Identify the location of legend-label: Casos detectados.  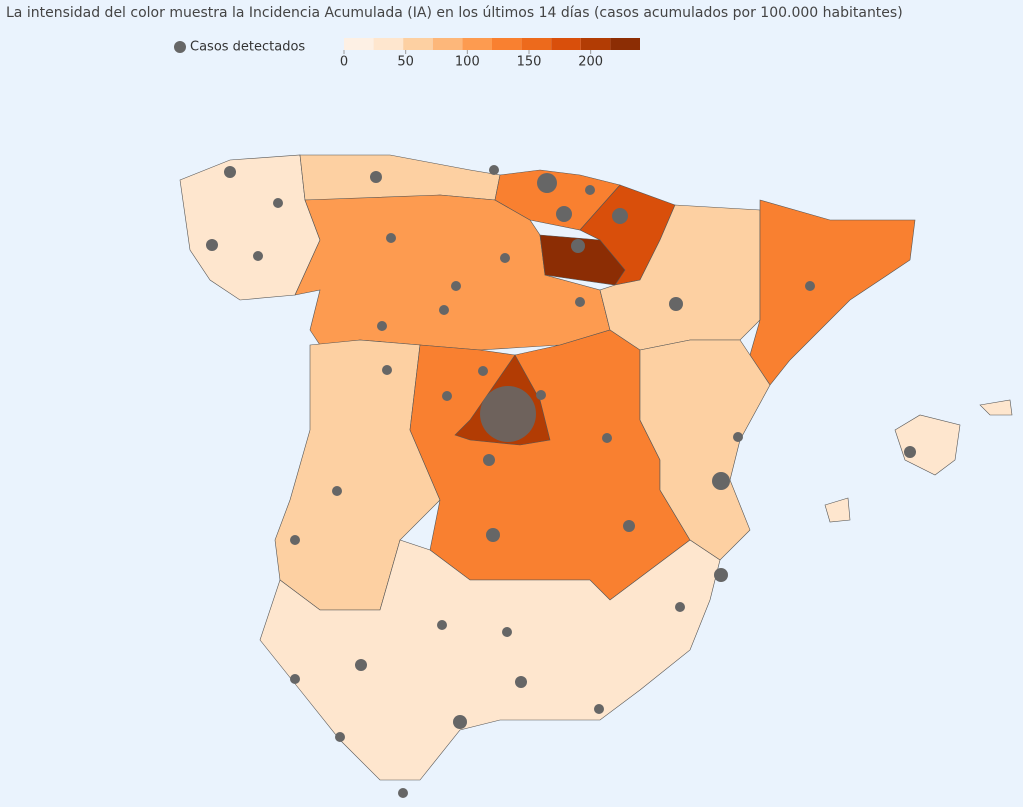
(247, 47).